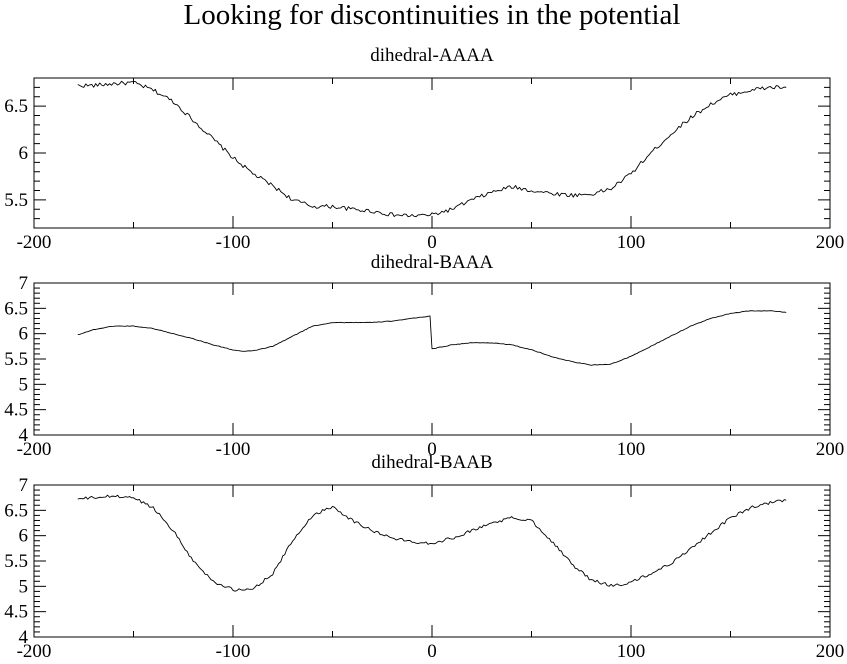  I want to click on chart-title: dihedral-BAAA, so click(432, 262).